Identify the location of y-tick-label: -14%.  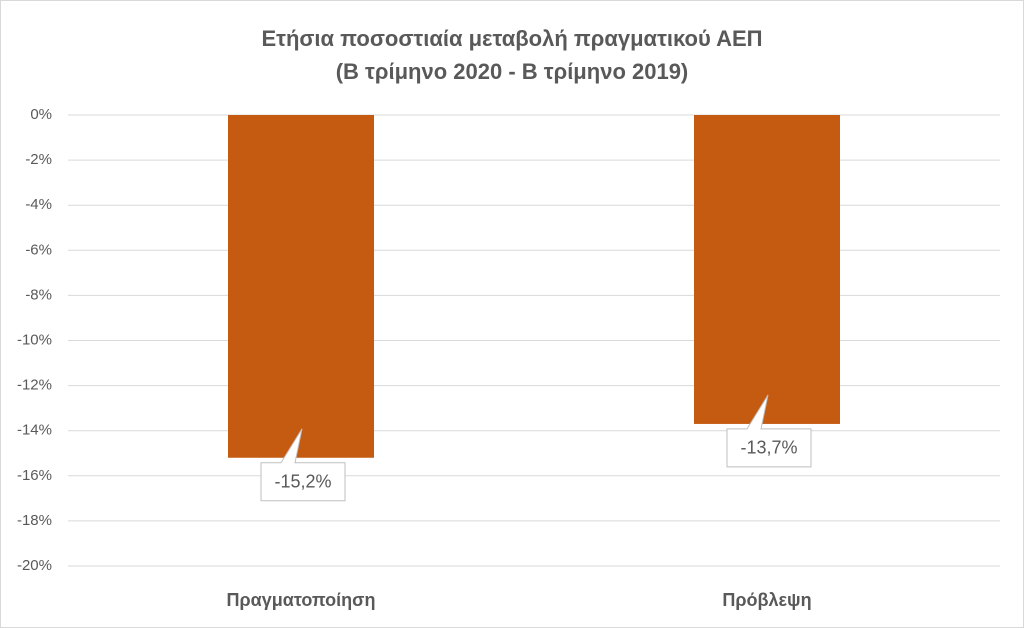
(34, 430).